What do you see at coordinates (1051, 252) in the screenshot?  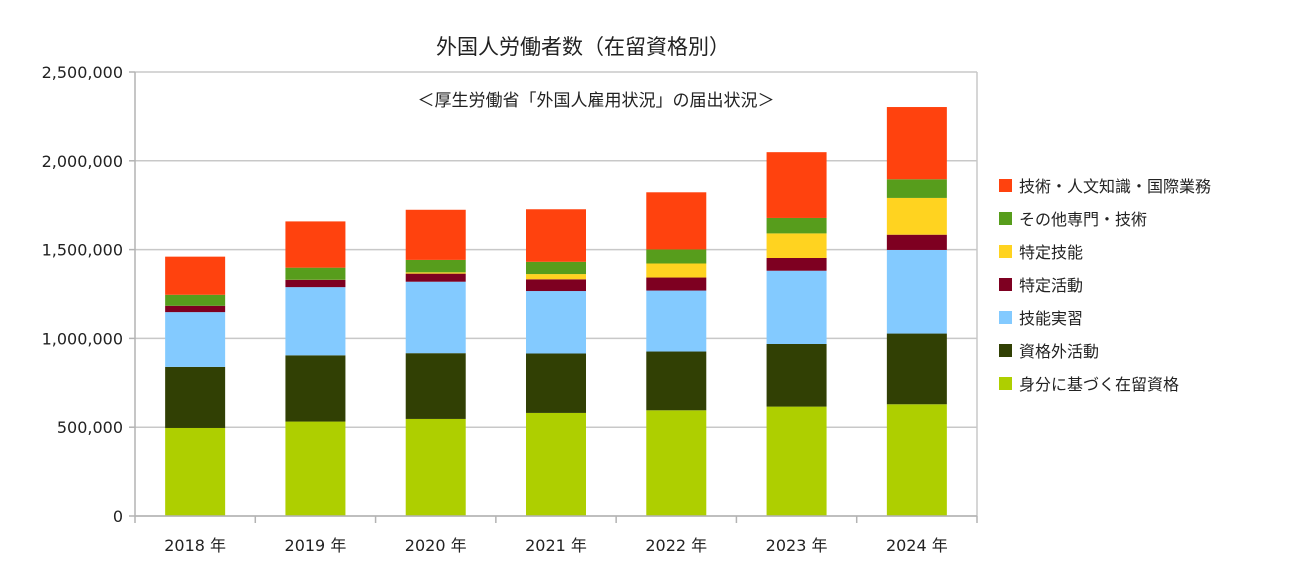 I see `legend-label: 特定技能` at bounding box center [1051, 252].